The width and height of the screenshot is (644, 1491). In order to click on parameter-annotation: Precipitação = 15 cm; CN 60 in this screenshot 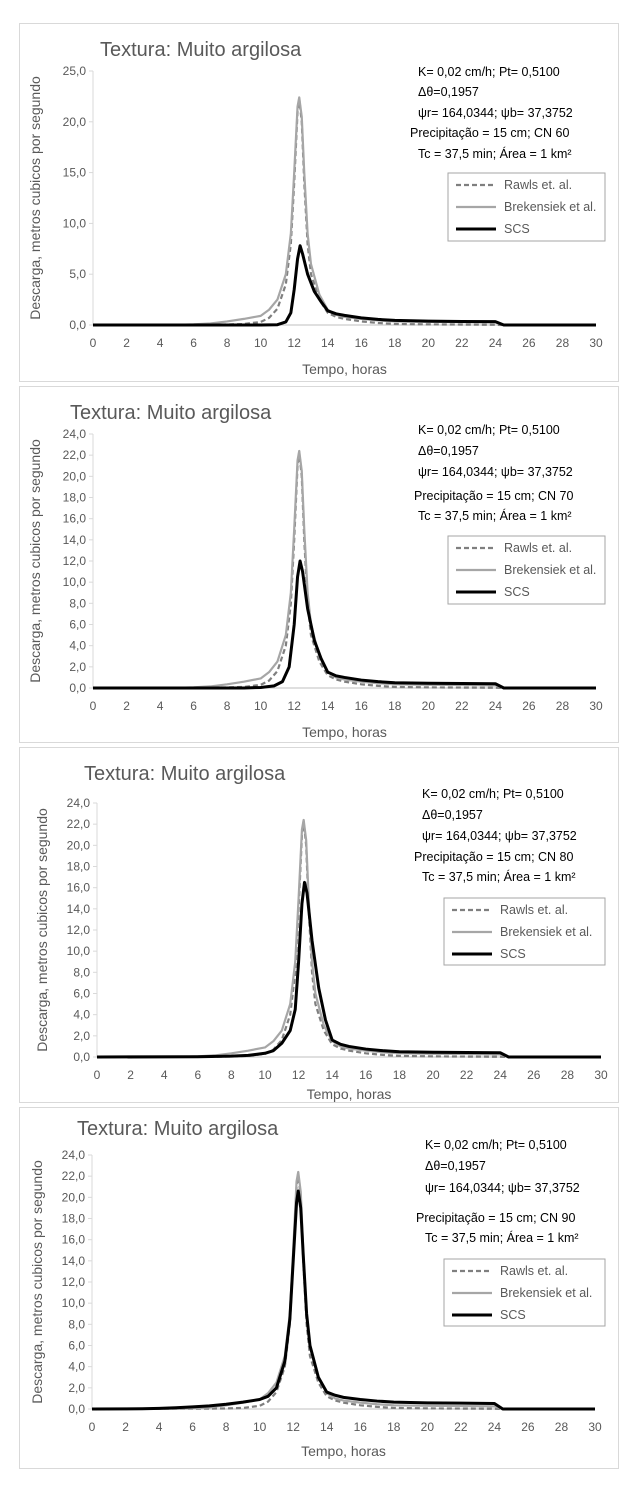, I will do `click(489, 133)`.